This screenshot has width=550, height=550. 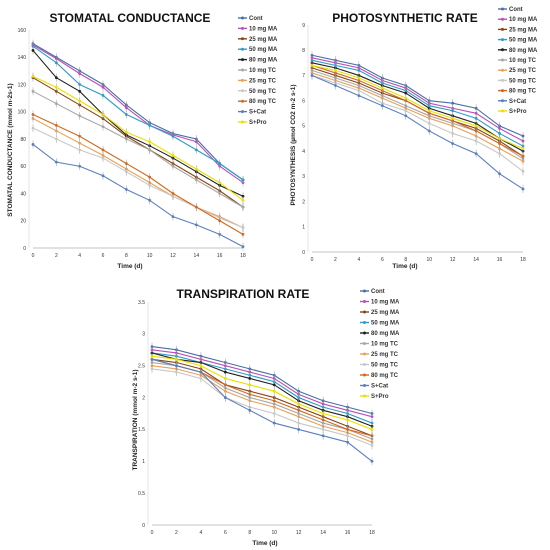 What do you see at coordinates (517, 92) in the screenshot?
I see `legend-item-80-mg-tc: 80 mg TC` at bounding box center [517, 92].